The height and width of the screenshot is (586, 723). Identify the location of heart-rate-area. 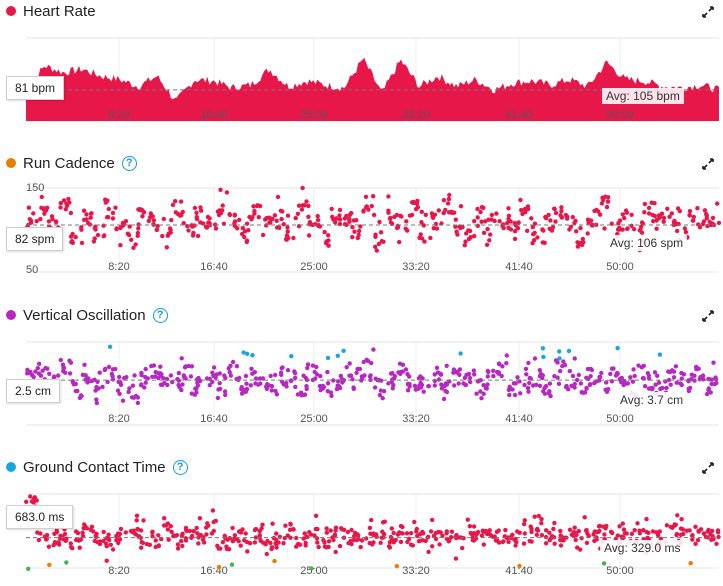
(372, 89).